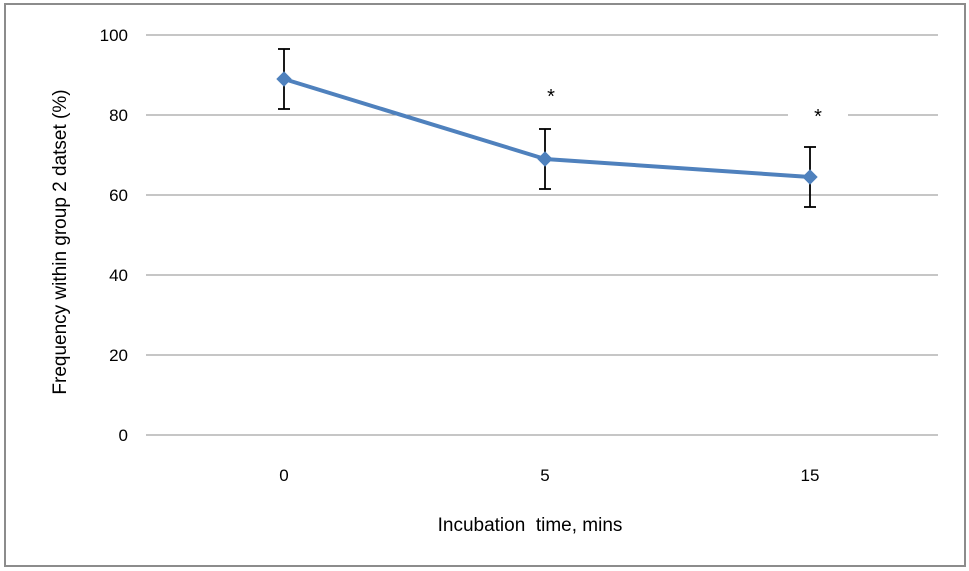 The width and height of the screenshot is (969, 571). What do you see at coordinates (118, 115) in the screenshot?
I see `y-tick-label: 80` at bounding box center [118, 115].